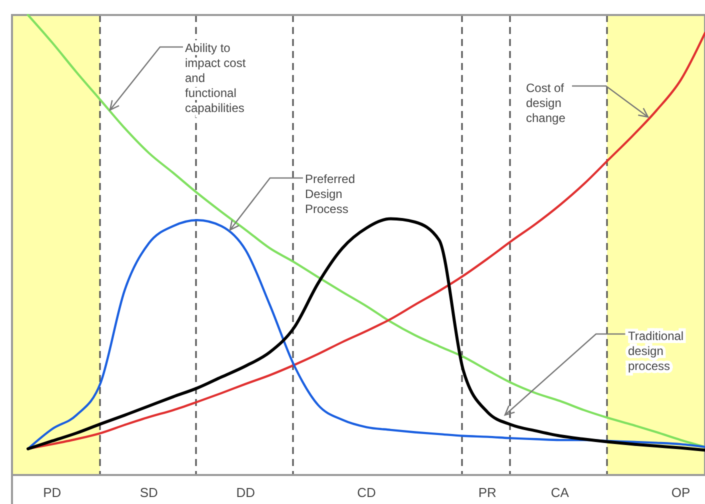  Describe the element at coordinates (366, 492) in the screenshot. I see `x-tick-label: CD` at that location.